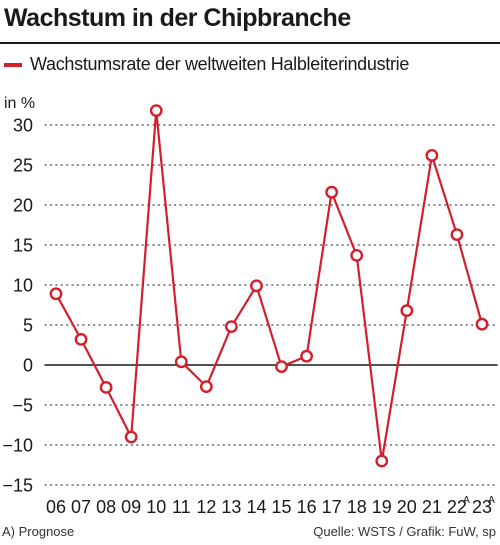 This screenshot has width=500, height=545. What do you see at coordinates (282, 507) in the screenshot?
I see `x-tick-label: 15` at bounding box center [282, 507].